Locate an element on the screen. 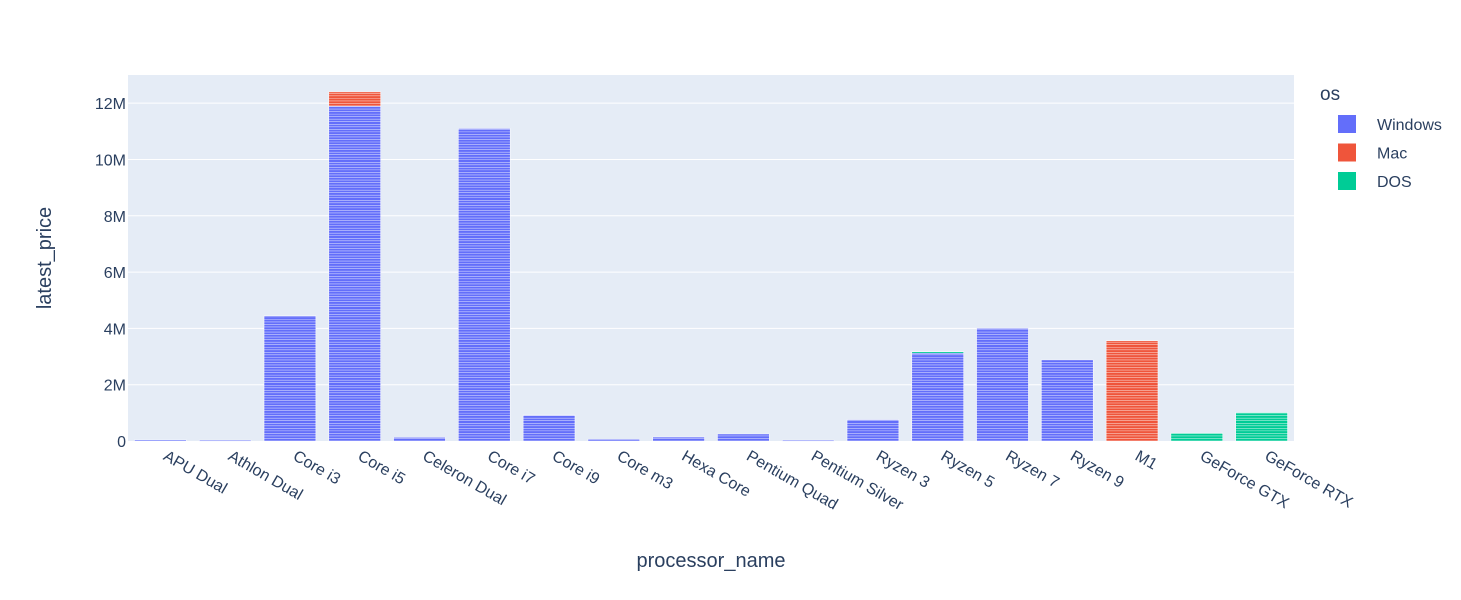 Image resolution: width=1461 pixels, height=600 pixels. x-tick-label: APU Dual is located at coordinates (194, 473).